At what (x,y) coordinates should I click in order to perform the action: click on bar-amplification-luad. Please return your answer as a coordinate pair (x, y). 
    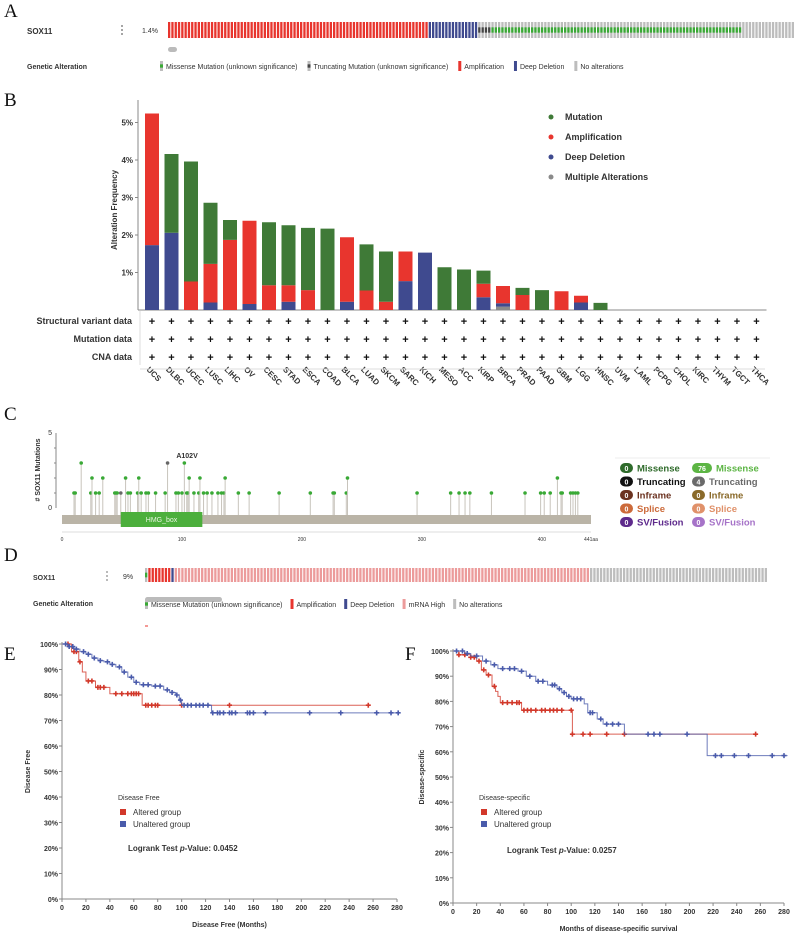
    Looking at the image, I should click on (366, 300).